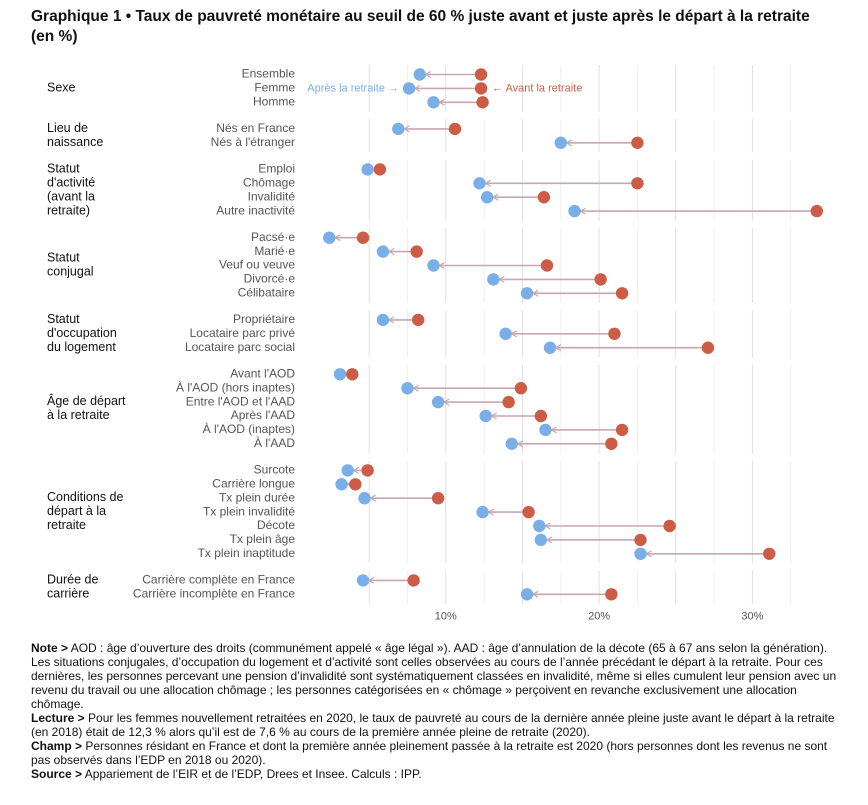 The height and width of the screenshot is (805, 868). I want to click on group-label: Durée de carrière, so click(72, 587).